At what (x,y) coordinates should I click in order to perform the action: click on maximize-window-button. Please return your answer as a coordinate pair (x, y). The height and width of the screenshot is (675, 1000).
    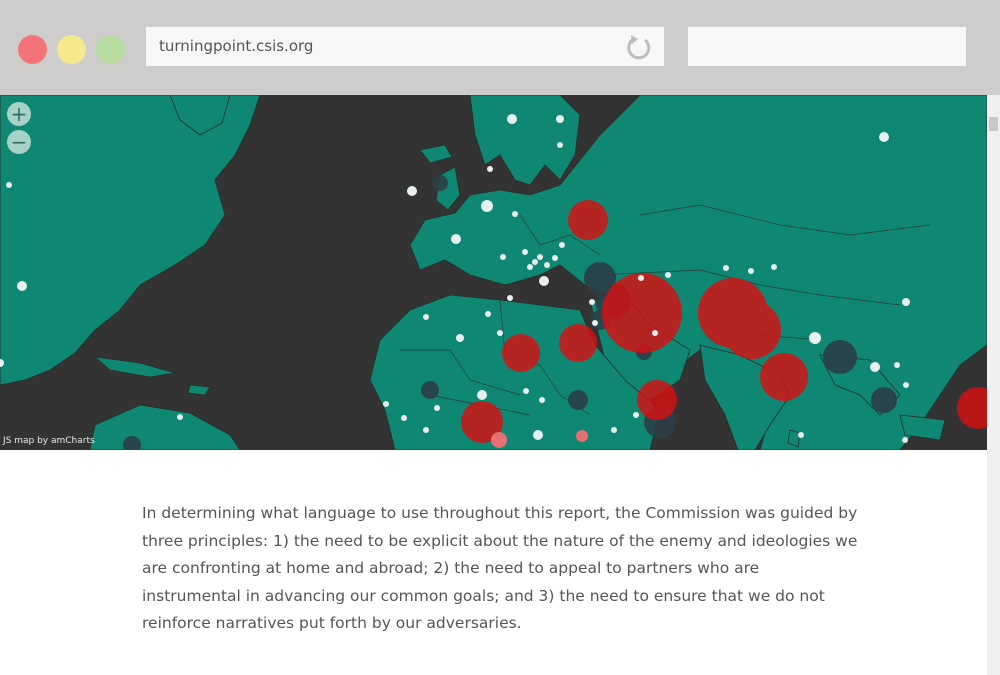
    Looking at the image, I should click on (110, 49).